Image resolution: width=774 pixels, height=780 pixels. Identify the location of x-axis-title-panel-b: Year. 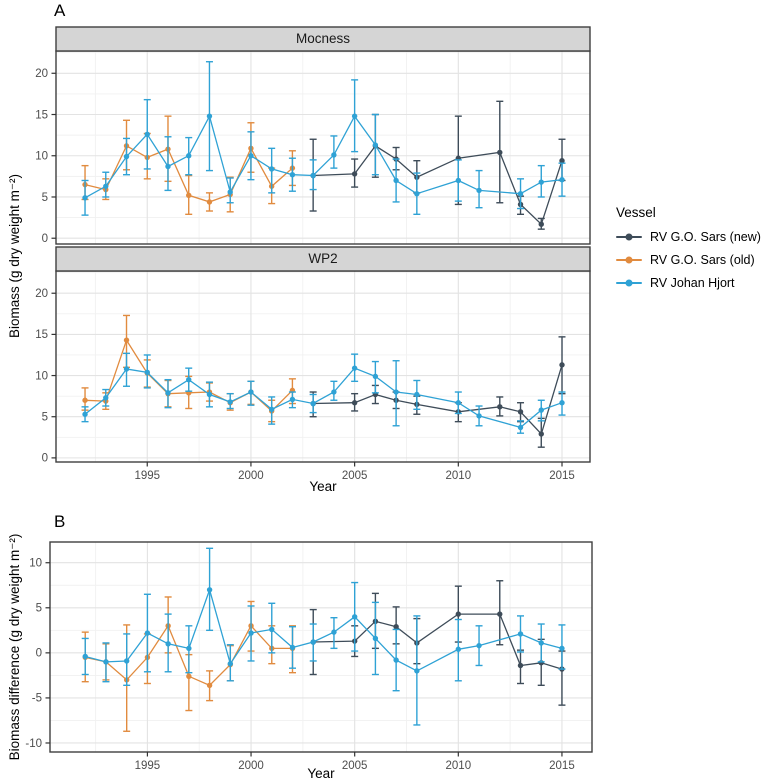
(321, 773).